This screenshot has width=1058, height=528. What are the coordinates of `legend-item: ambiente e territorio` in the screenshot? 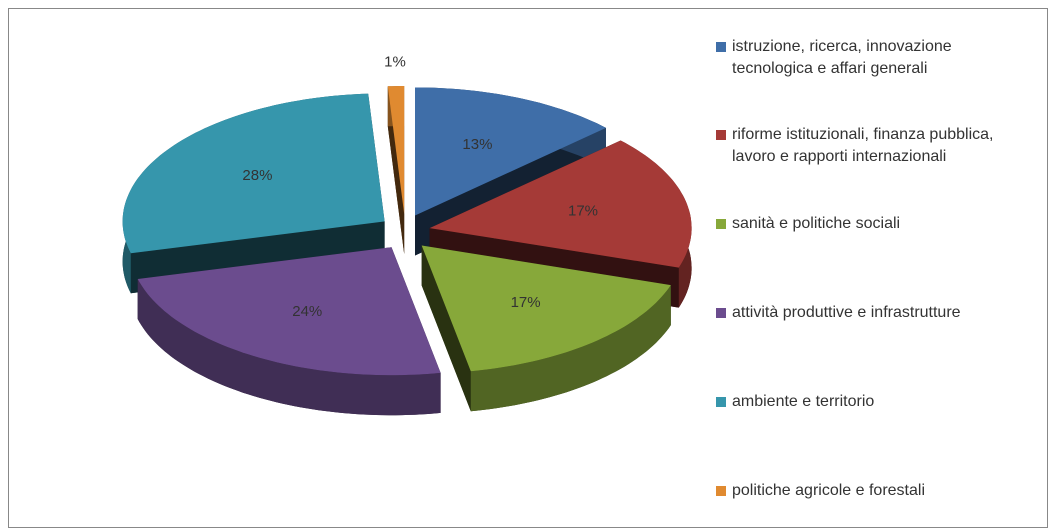 It's located at (866, 402).